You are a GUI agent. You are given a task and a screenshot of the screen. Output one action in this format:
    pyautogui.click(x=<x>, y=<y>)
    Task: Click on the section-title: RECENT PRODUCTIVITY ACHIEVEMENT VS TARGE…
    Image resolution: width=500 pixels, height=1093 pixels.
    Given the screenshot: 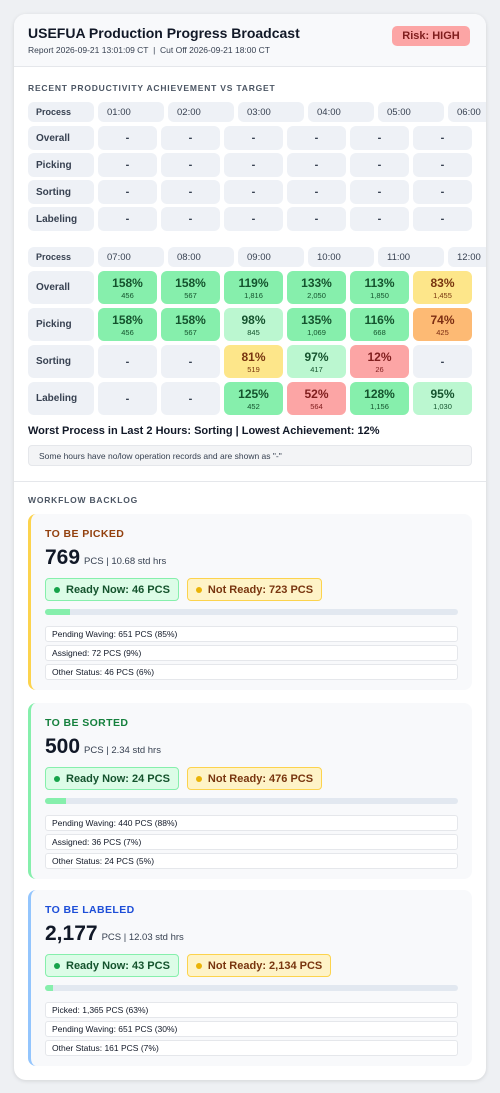 What is the action you would take?
    pyautogui.click(x=152, y=88)
    